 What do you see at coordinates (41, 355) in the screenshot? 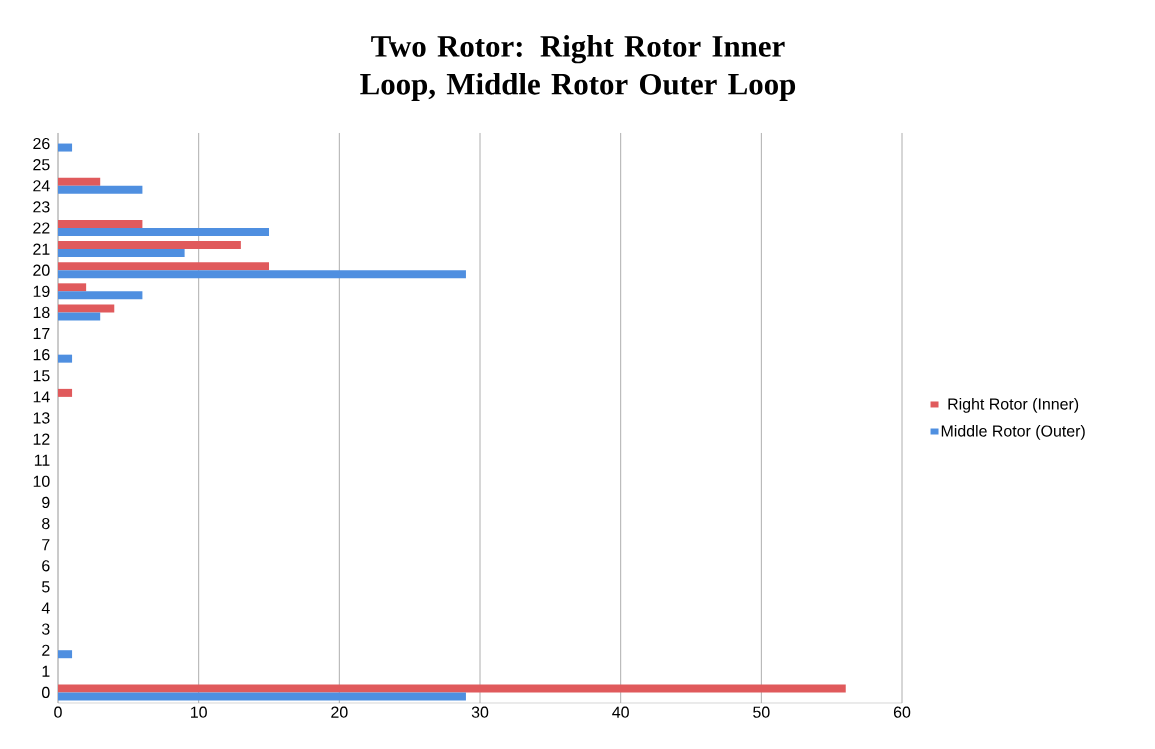
I see `y-tick-label: 16` at bounding box center [41, 355].